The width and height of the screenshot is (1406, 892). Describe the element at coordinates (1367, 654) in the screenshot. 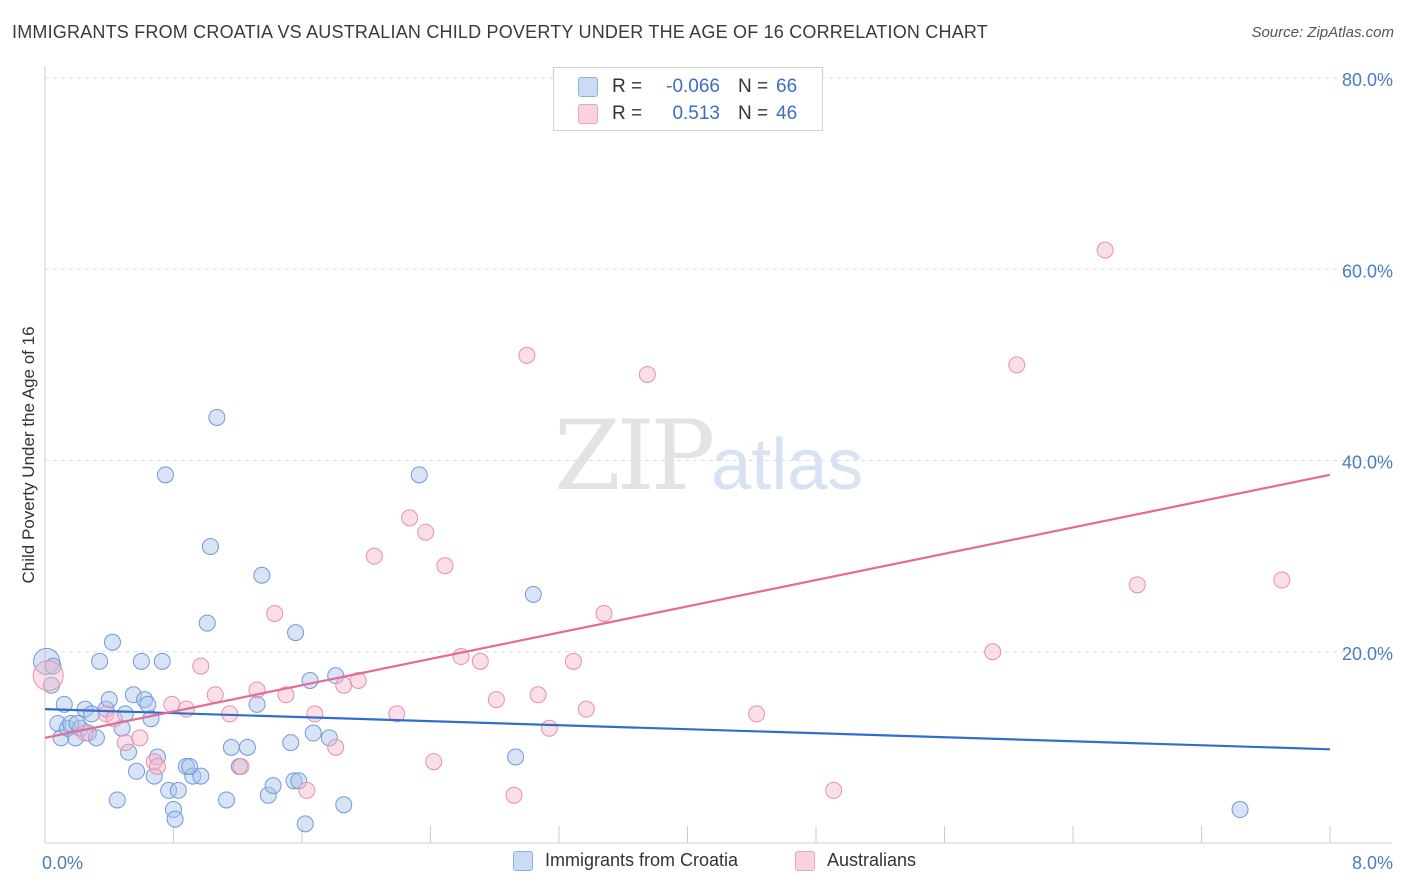

I see `y-tick-label: 20.0%` at that location.